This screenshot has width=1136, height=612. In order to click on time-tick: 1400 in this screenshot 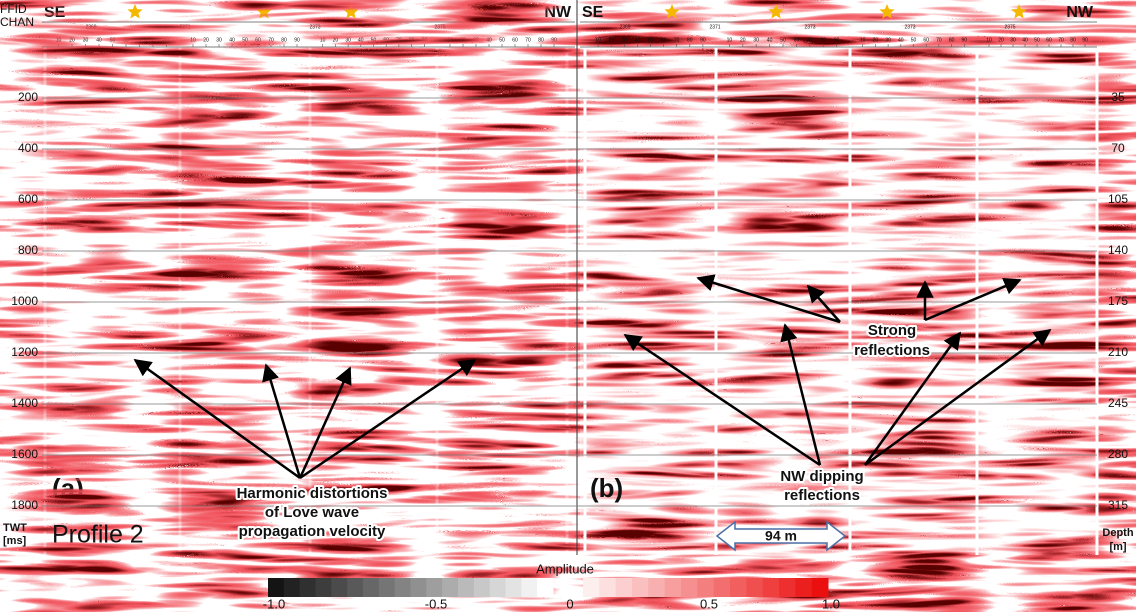, I will do `click(24, 403)`.